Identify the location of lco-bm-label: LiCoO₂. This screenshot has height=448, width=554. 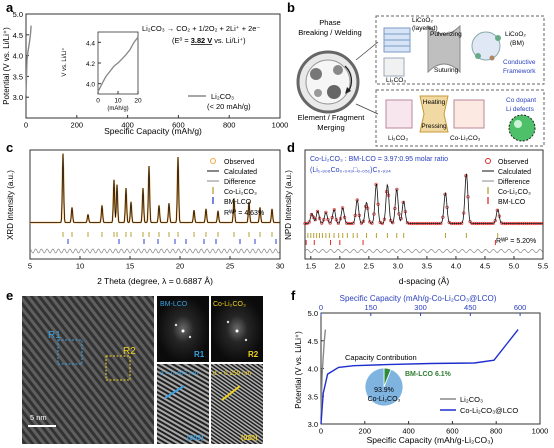
(515, 34).